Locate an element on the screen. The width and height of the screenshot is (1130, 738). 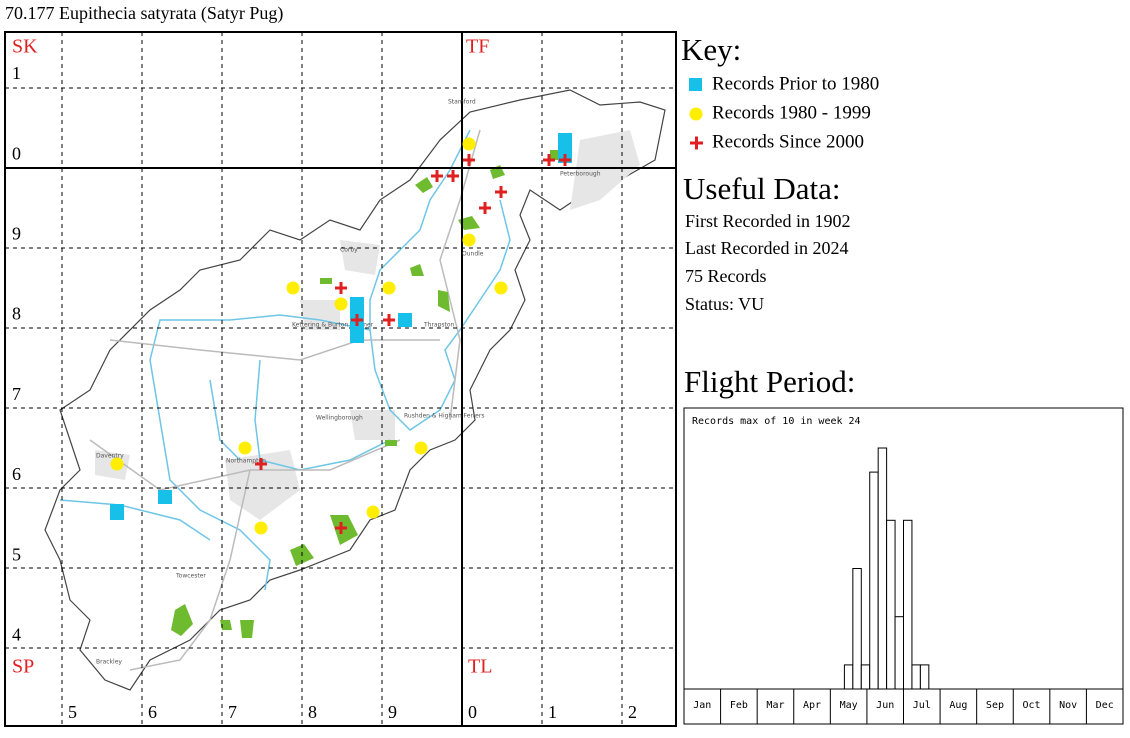
month-label: May is located at coordinates (849, 705).